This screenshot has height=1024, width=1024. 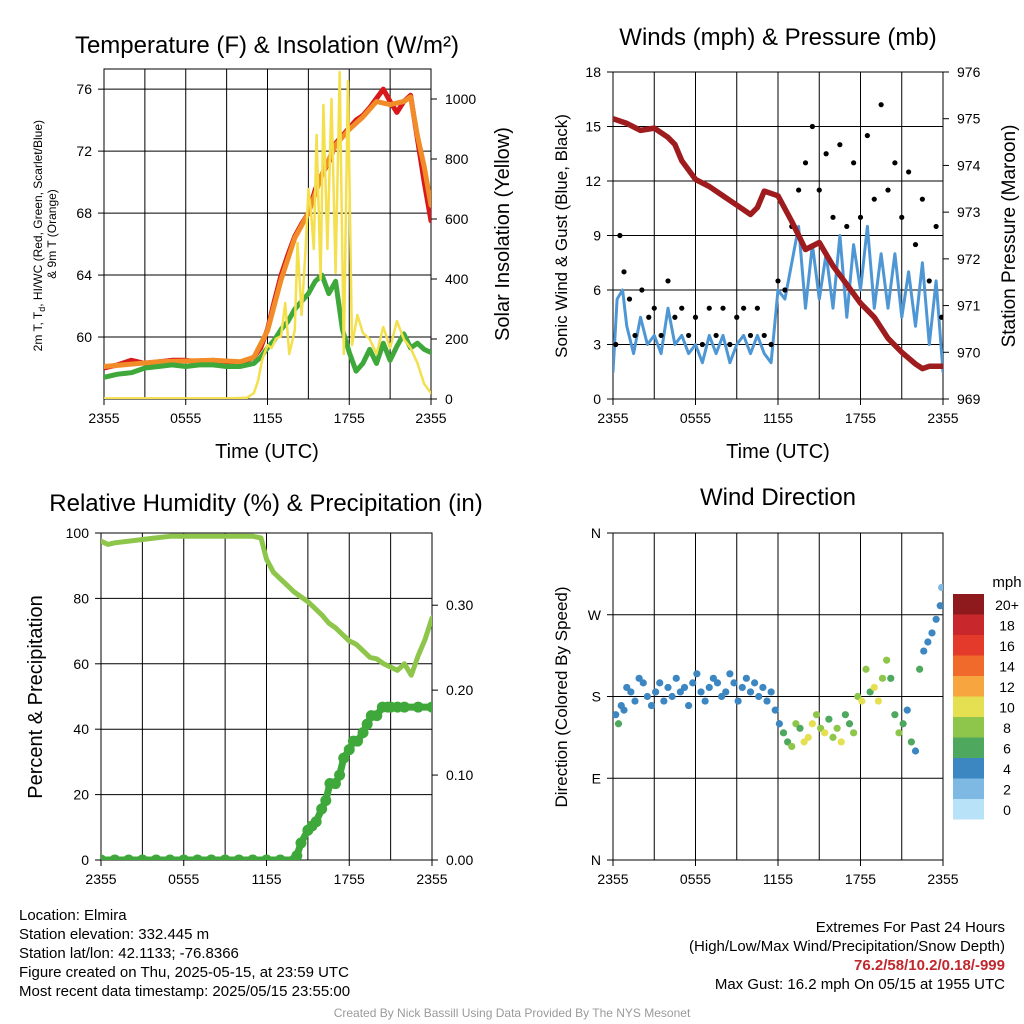 I want to click on temperature-ylabel-left-line2: & 9m T (Orange), so click(x=52, y=234).